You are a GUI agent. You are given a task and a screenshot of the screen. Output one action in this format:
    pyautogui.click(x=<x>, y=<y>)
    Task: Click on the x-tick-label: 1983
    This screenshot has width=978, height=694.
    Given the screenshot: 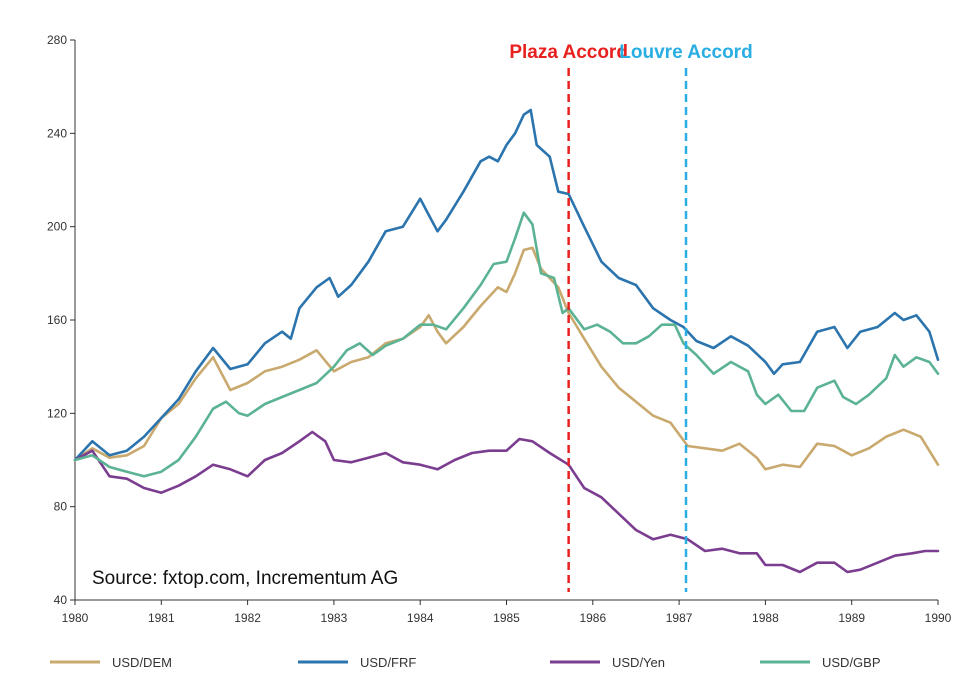 What is the action you would take?
    pyautogui.click(x=334, y=618)
    